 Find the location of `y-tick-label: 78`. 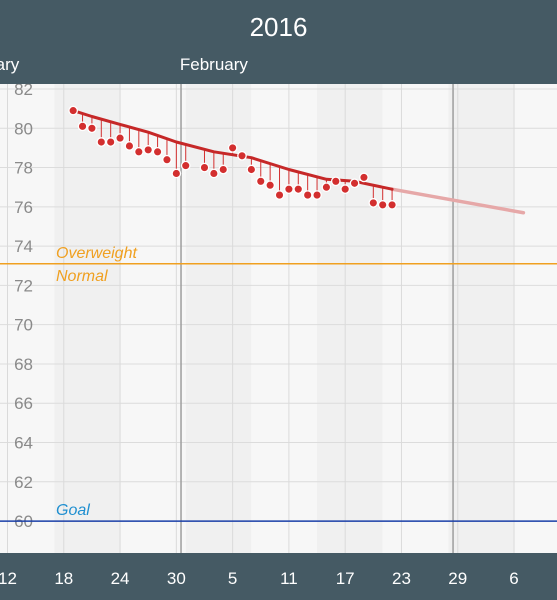

y-tick-label: 78 is located at coordinates (23, 168).